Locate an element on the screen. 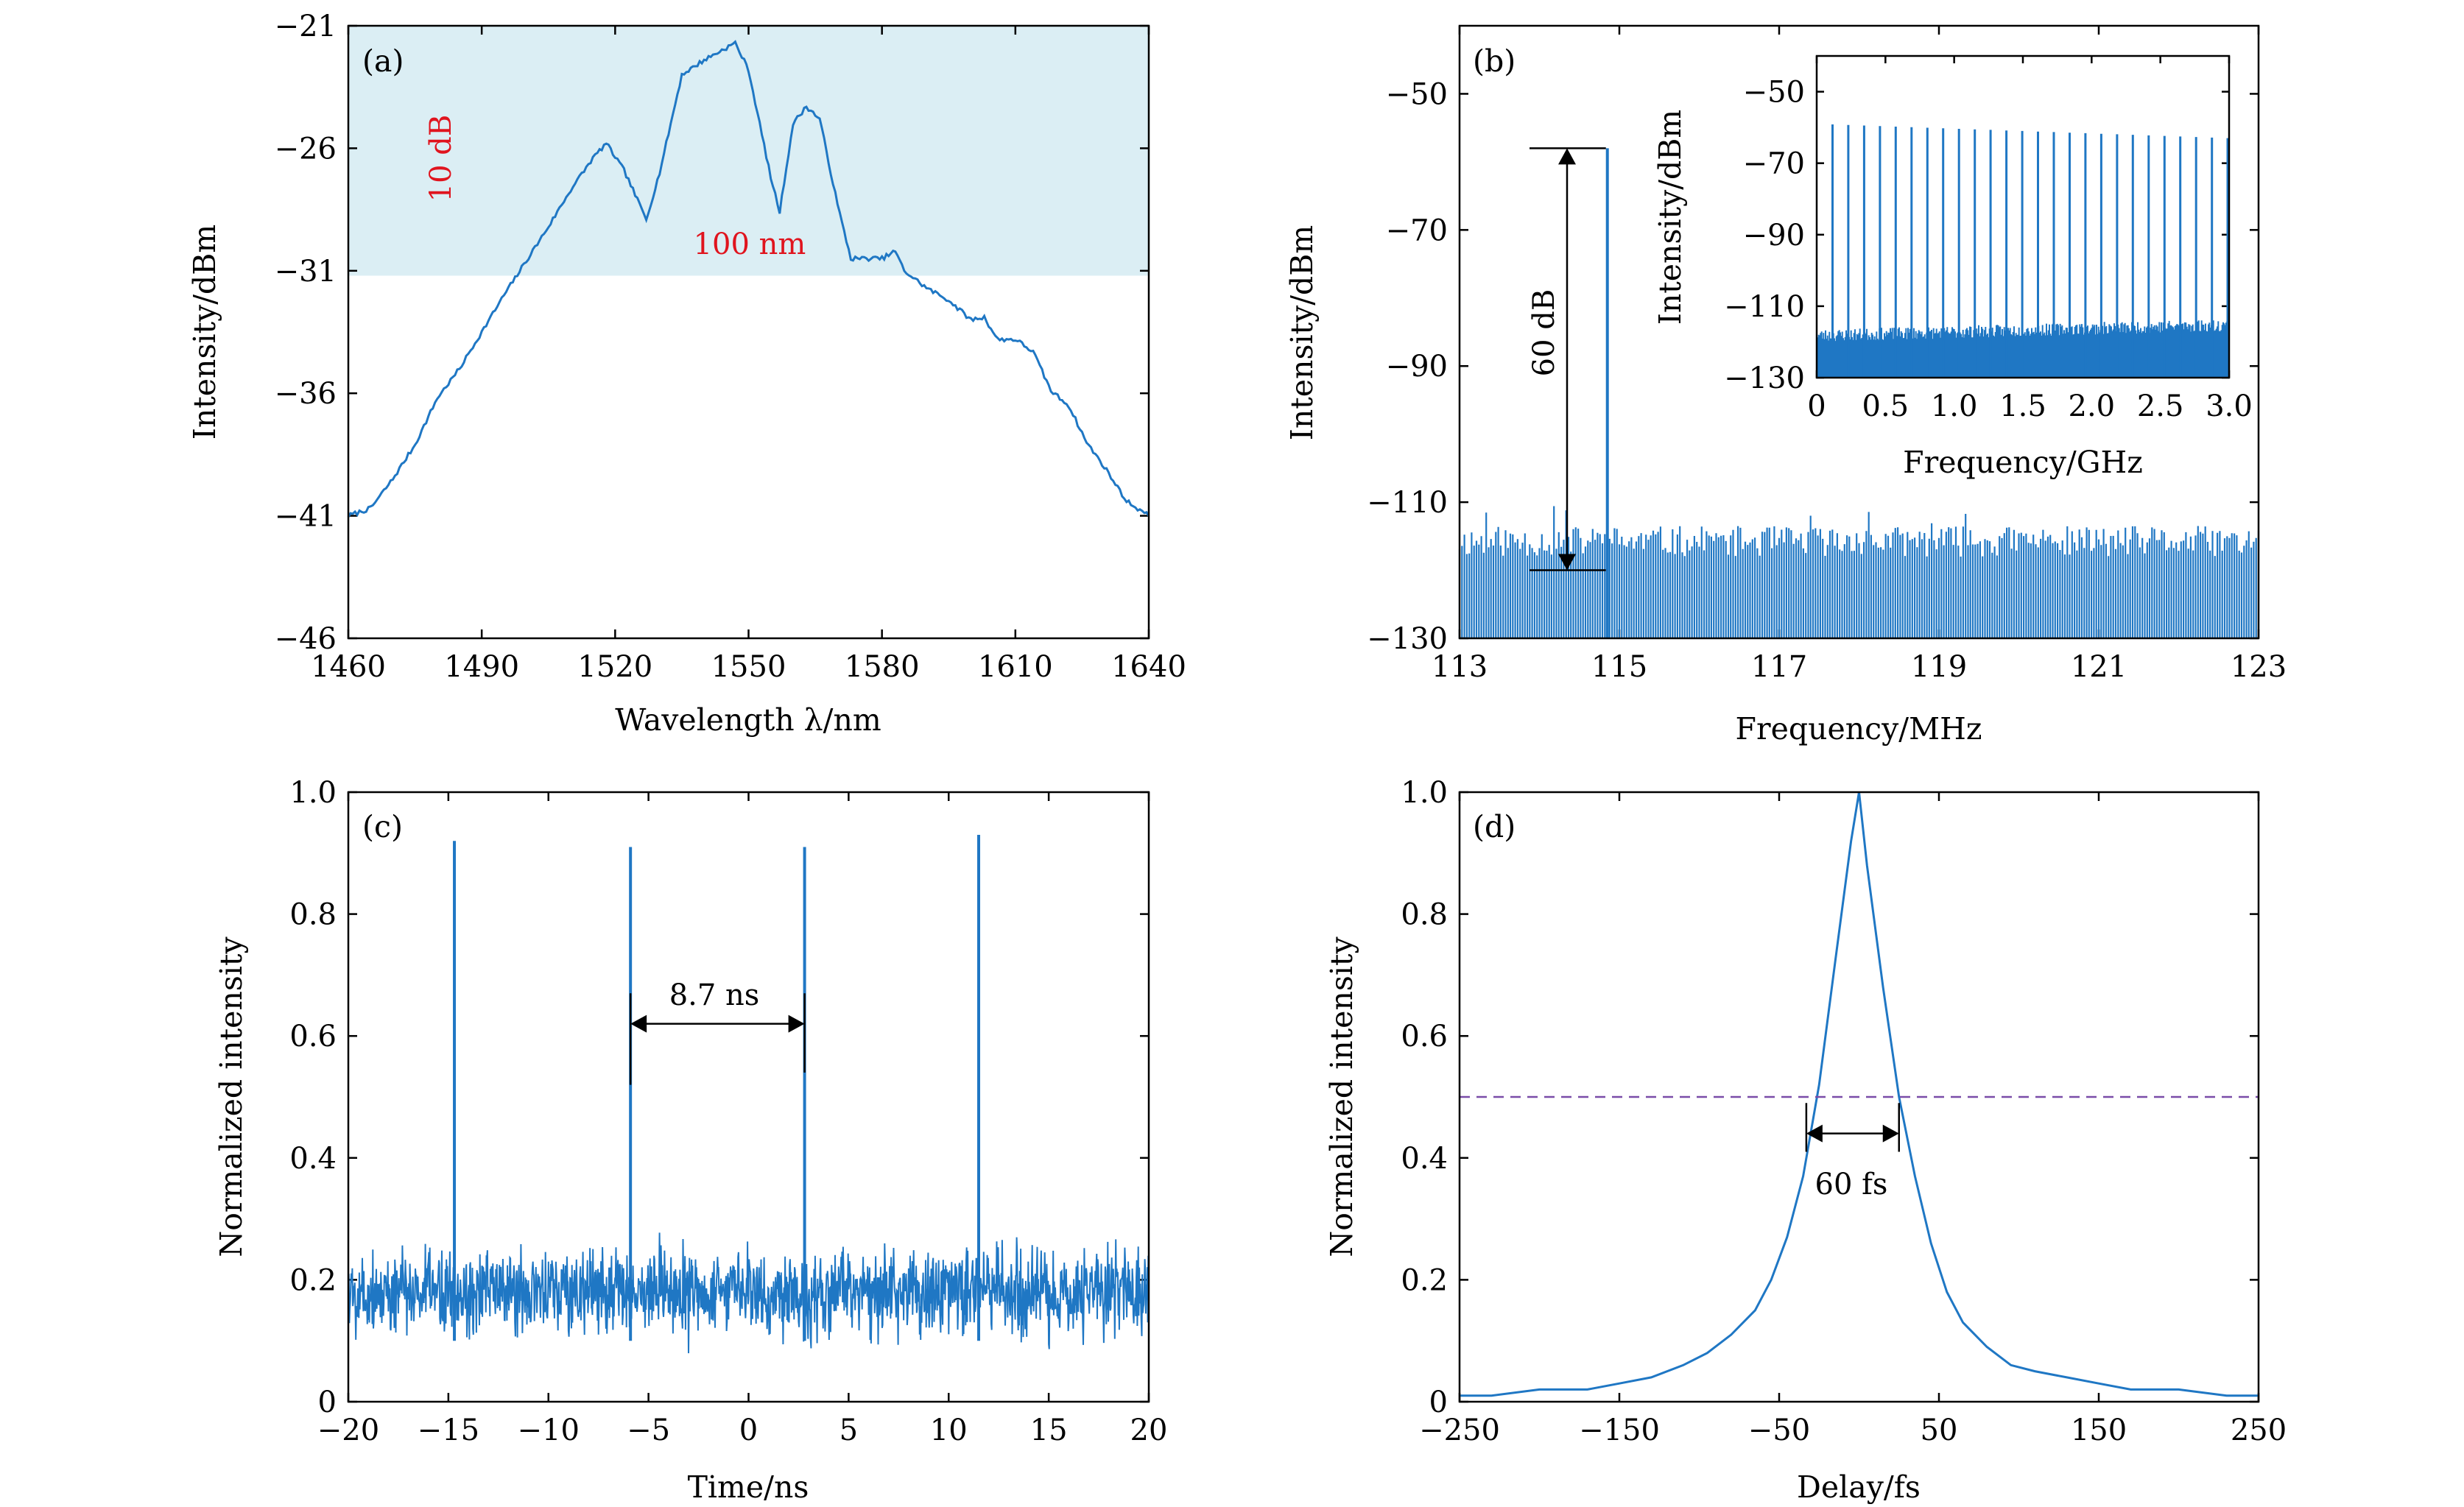 Image resolution: width=2464 pixels, height=1507 pixels. panel-c-plot-area is located at coordinates (749, 1094).